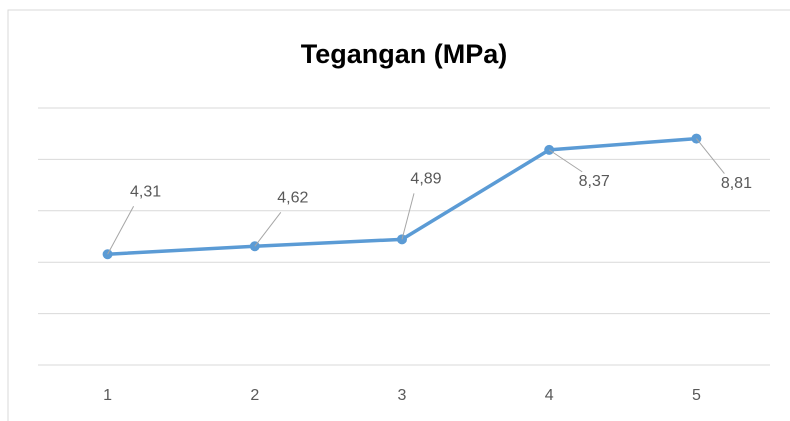 The height and width of the screenshot is (421, 790). Describe the element at coordinates (107, 395) in the screenshot. I see `x-tick-label: 1` at that location.